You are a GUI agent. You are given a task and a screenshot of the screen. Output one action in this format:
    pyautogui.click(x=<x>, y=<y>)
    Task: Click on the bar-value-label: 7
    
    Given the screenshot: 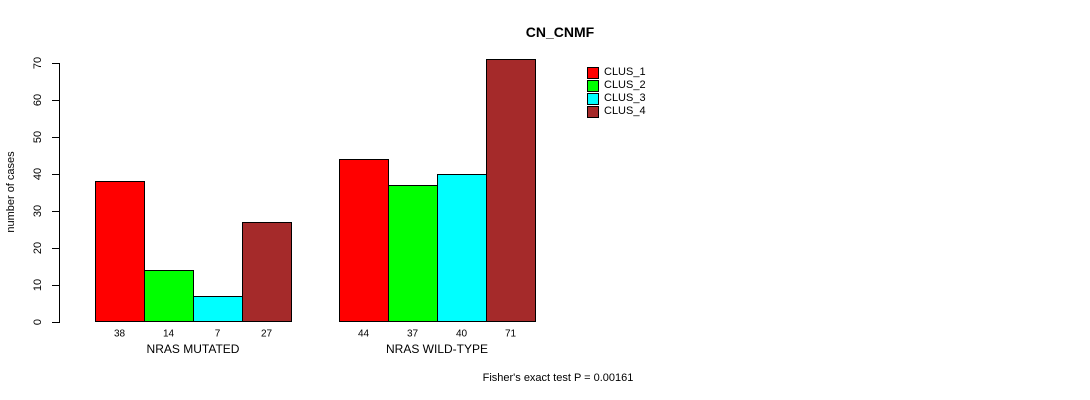 What is the action you would take?
    pyautogui.click(x=217, y=334)
    